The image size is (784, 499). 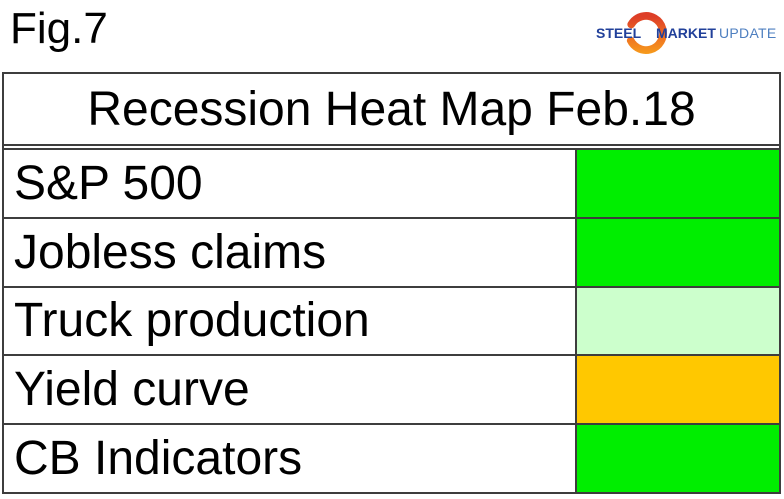 I want to click on table-row: Jobless claims, so click(x=391, y=251).